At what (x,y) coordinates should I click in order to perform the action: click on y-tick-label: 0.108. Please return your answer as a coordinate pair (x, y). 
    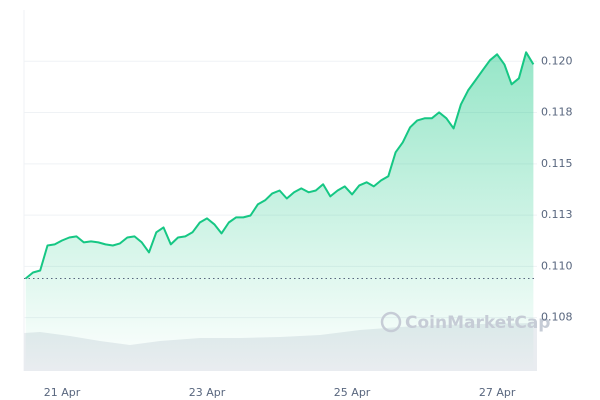
    Looking at the image, I should click on (557, 317).